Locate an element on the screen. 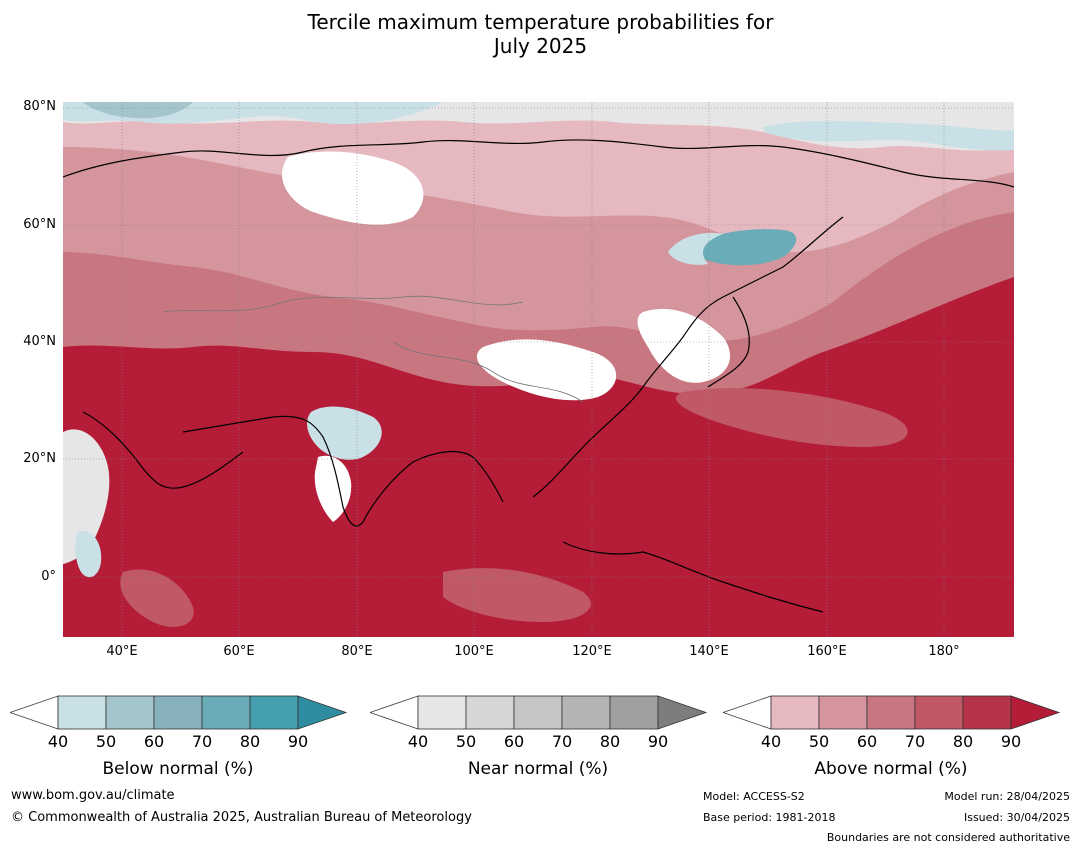 The height and width of the screenshot is (850, 1081). cbar-below-tick-60: 60 is located at coordinates (154, 741).